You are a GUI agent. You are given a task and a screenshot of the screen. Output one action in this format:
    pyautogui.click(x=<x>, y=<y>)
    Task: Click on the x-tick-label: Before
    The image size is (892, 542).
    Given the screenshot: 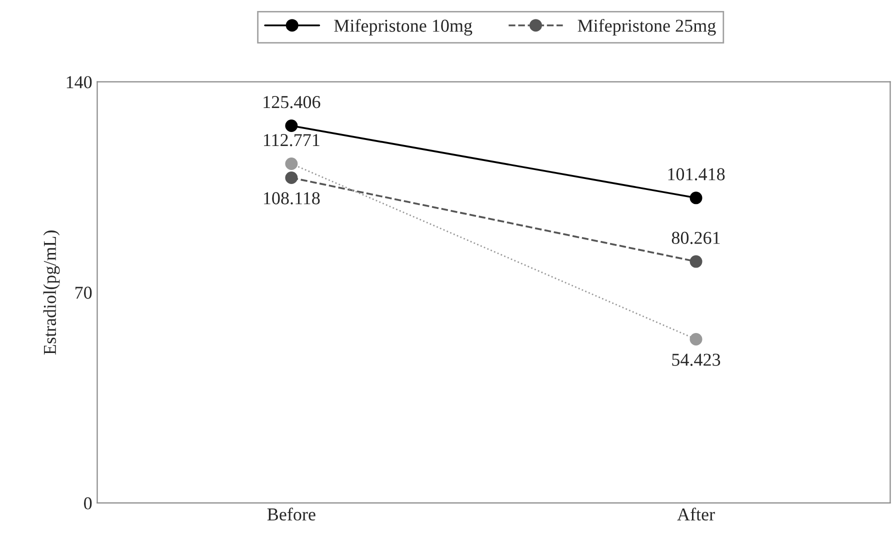 What is the action you would take?
    pyautogui.click(x=291, y=514)
    